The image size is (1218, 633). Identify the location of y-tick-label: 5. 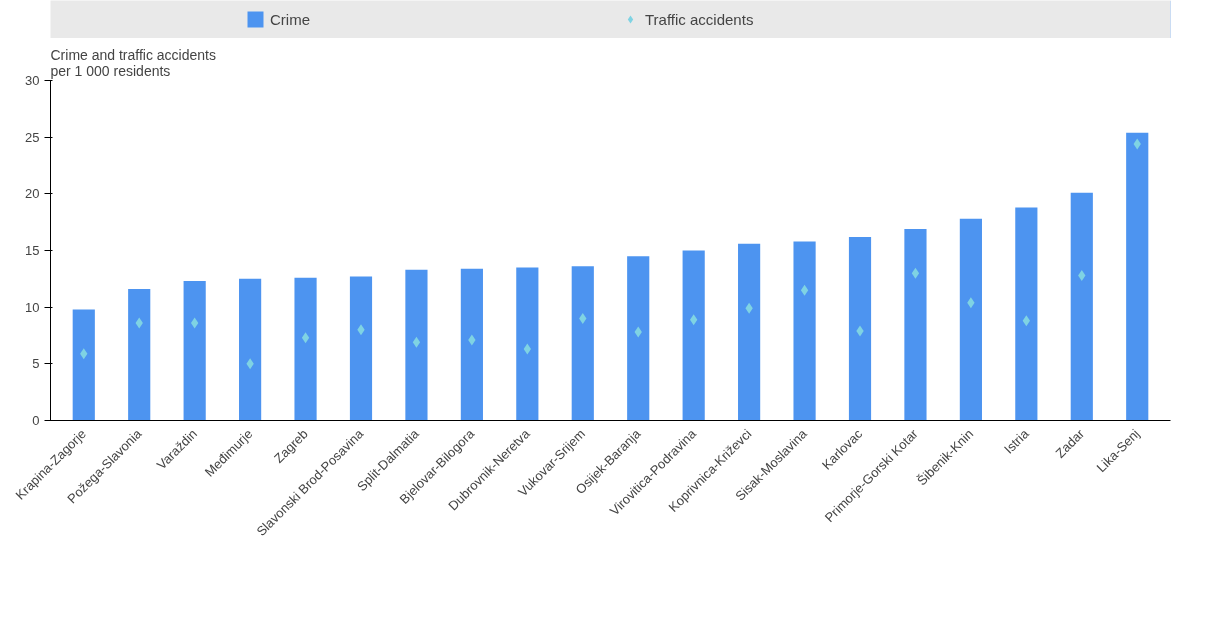
(36, 364).